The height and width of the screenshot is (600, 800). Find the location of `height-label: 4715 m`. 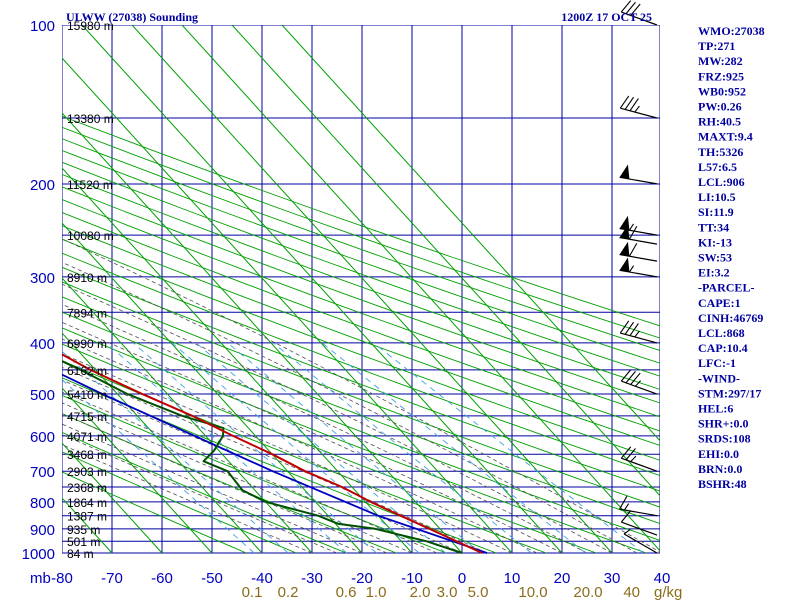

height-label: 4715 m is located at coordinates (87, 417).